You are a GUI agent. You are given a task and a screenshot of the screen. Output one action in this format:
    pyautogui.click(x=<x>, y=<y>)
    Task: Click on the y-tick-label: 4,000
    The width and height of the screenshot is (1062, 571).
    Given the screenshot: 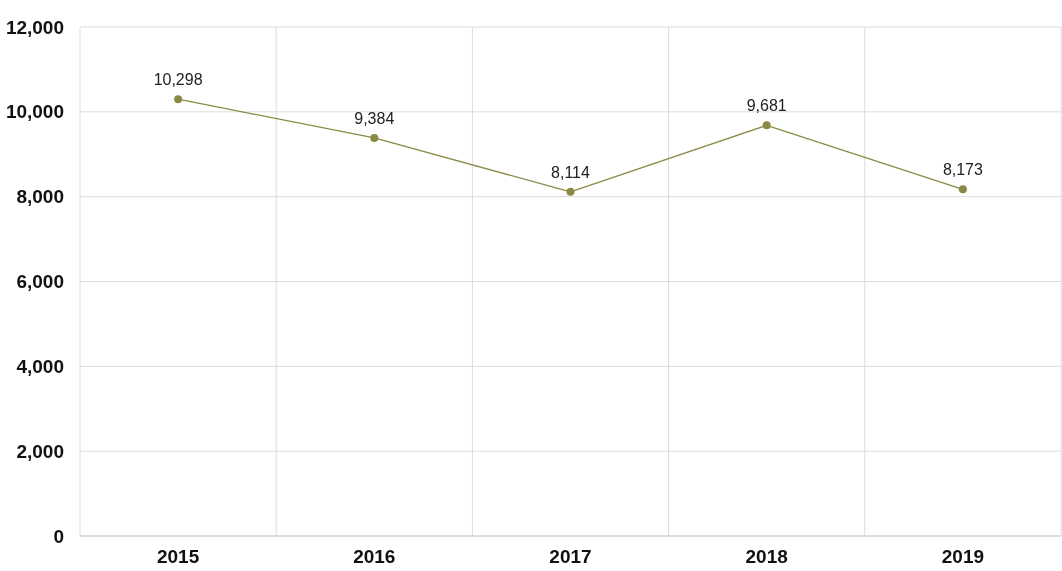 What is the action you would take?
    pyautogui.click(x=40, y=366)
    